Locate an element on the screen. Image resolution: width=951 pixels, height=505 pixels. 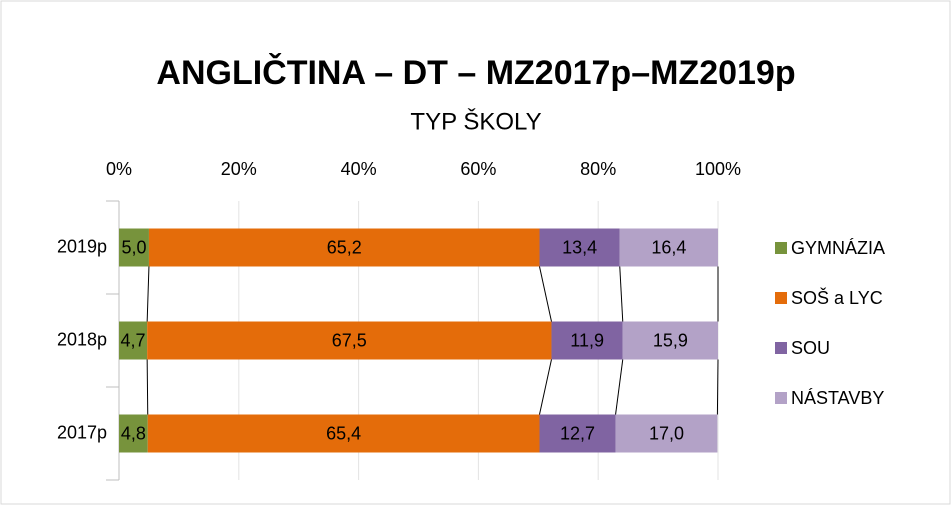
data-label: 16,4 is located at coordinates (668, 247).